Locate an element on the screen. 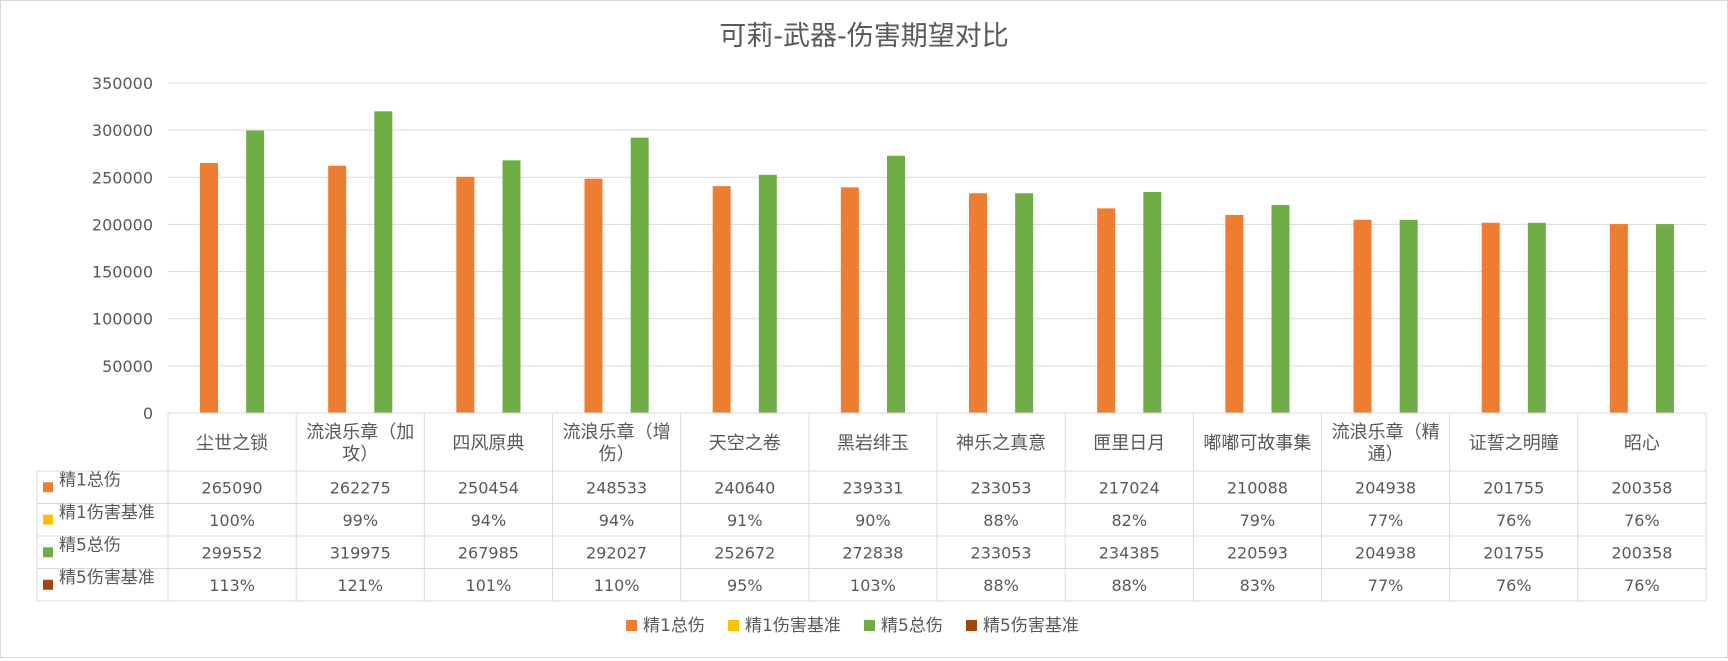 The width and height of the screenshot is (1728, 661). x-tick-label: 神乐之真意 is located at coordinates (1001, 443).